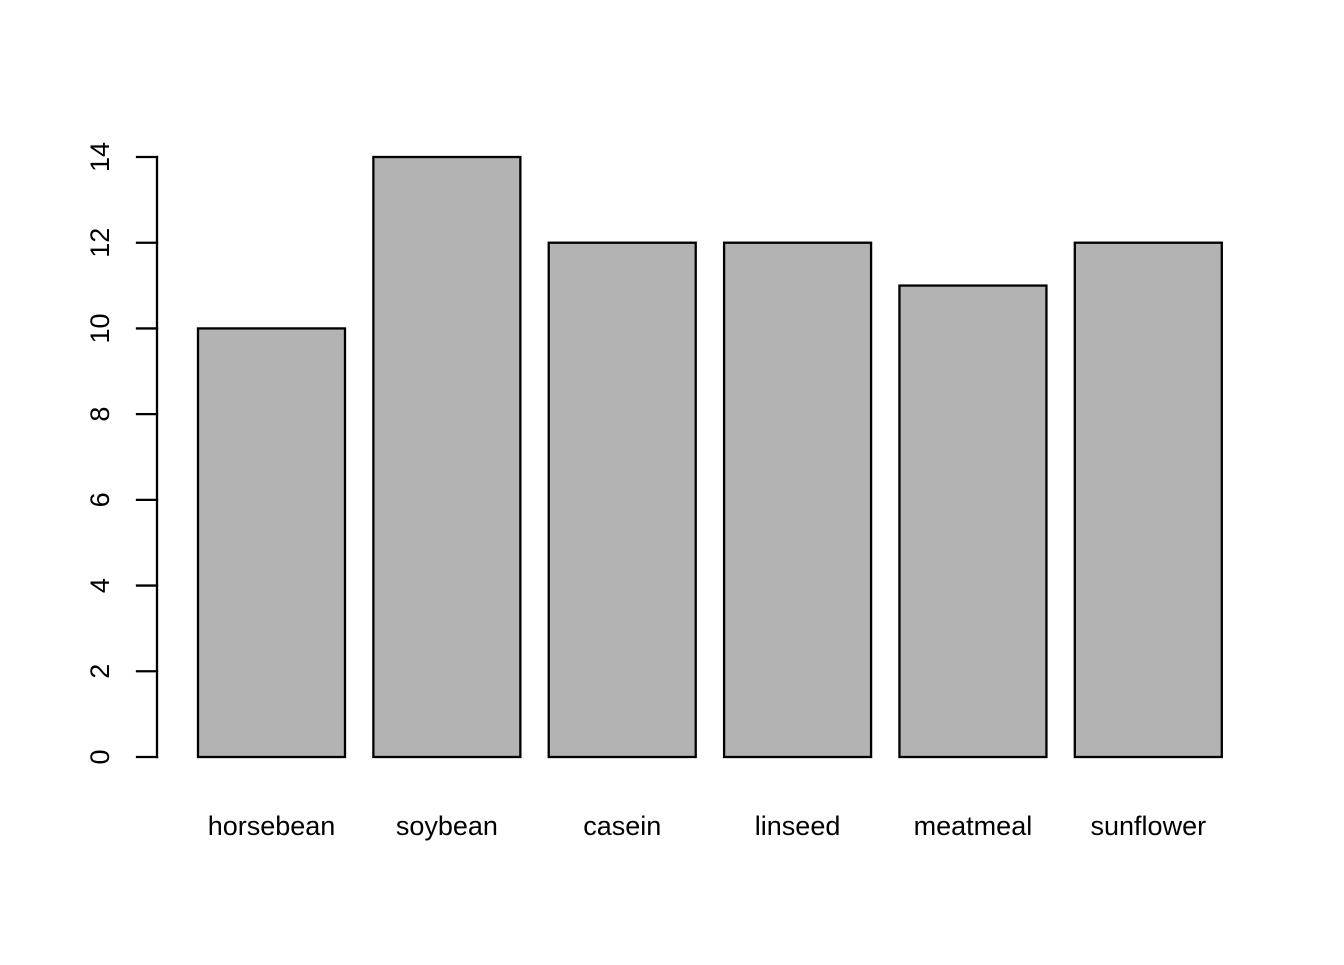 The image size is (1344, 965). What do you see at coordinates (798, 826) in the screenshot?
I see `x-category-label: linseed` at bounding box center [798, 826].